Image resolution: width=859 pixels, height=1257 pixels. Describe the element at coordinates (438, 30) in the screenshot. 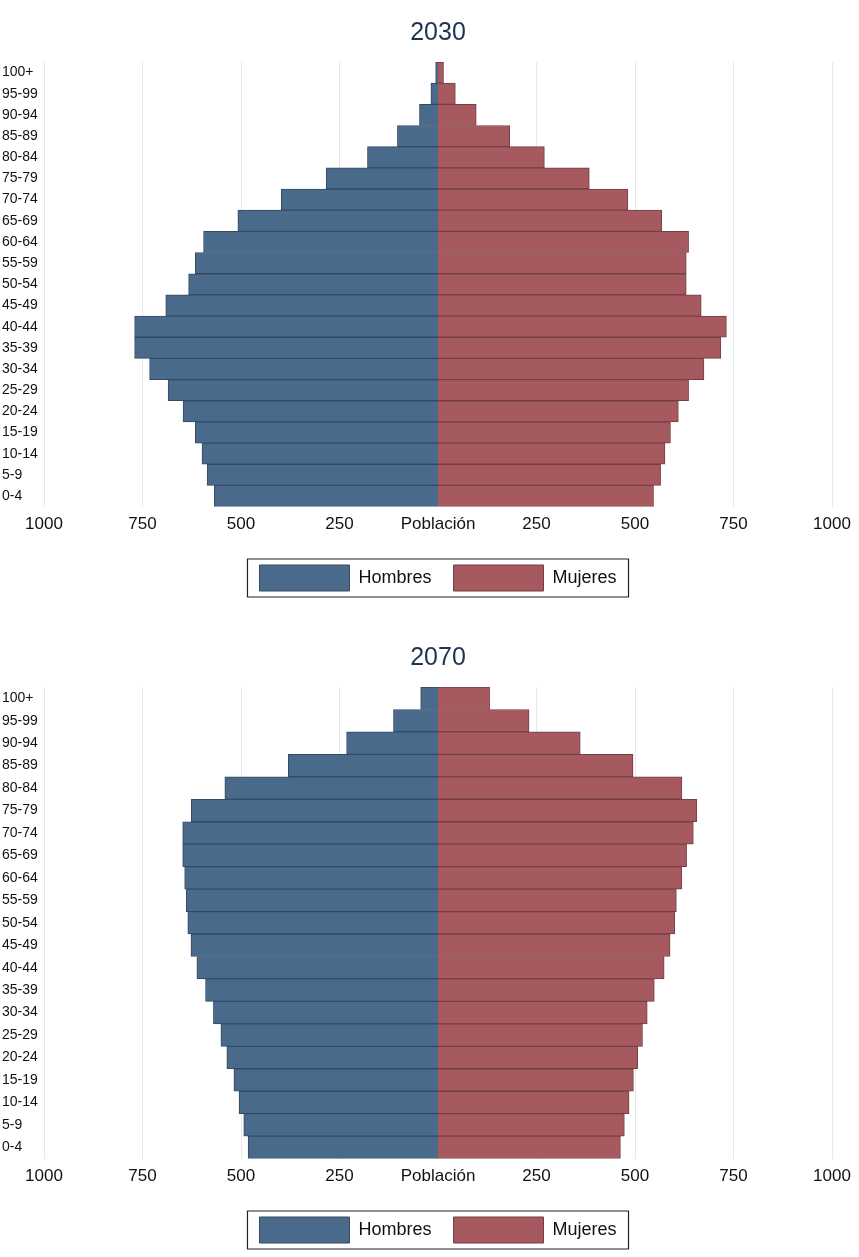

I see `chart-title: 2030` at that location.